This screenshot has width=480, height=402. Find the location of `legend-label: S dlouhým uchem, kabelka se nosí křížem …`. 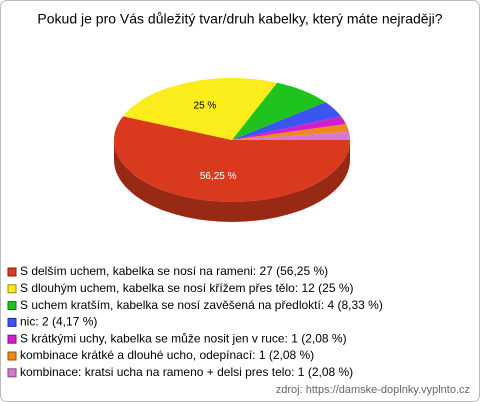

legend-label: S dlouhým uchem, kabelka se nosí křížem … is located at coordinates (187, 288).